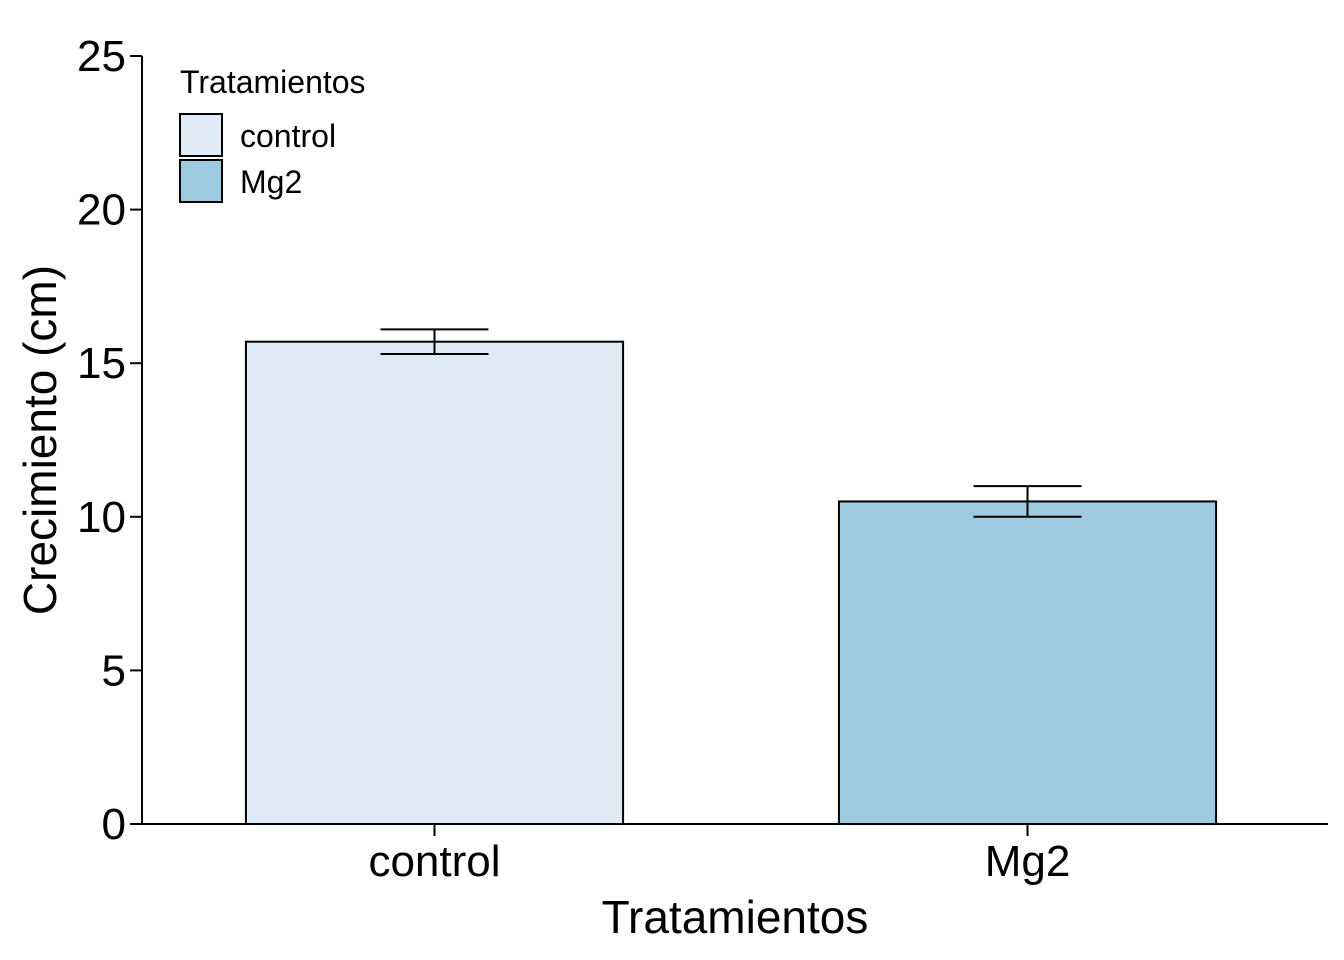  What do you see at coordinates (1028, 861) in the screenshot?
I see `x-tick-label: Mg2` at bounding box center [1028, 861].